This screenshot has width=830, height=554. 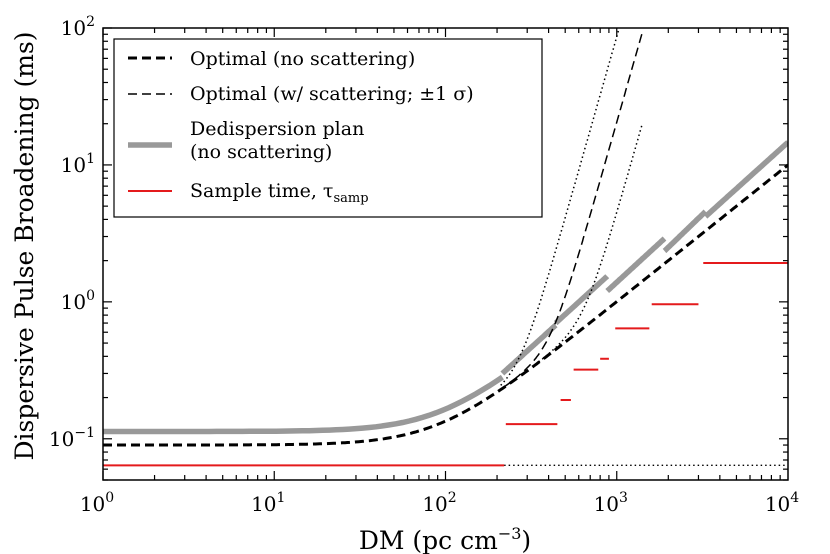 What do you see at coordinates (782, 503) in the screenshot?
I see `x-tick-label: 10⁴` at bounding box center [782, 503].